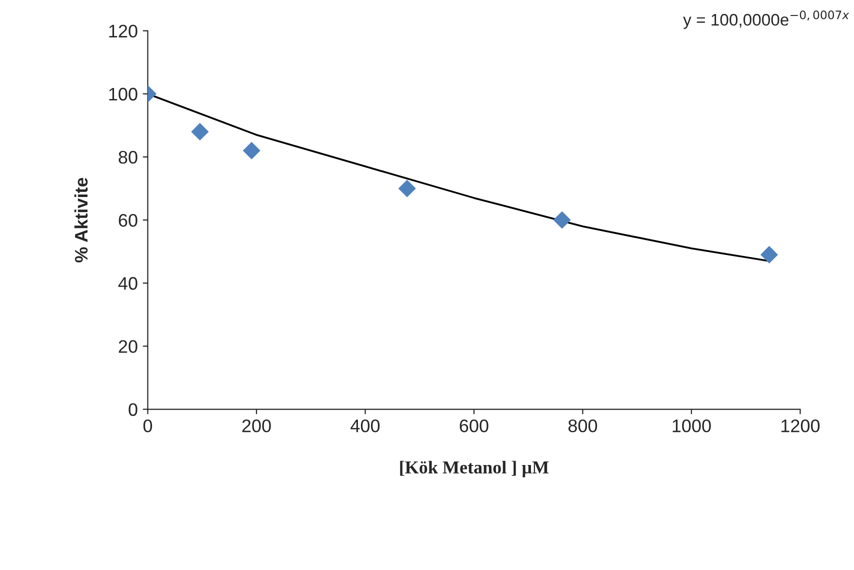  Describe the element at coordinates (147, 425) in the screenshot. I see `x-tick-label: 0` at that location.